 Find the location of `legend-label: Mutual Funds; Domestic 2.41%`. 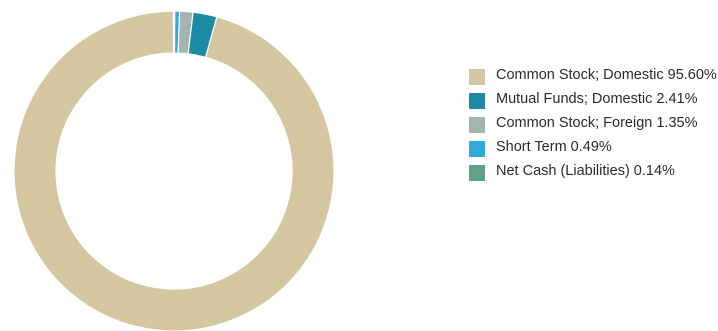

legend-label: Mutual Funds; Domestic 2.41% is located at coordinates (597, 99).